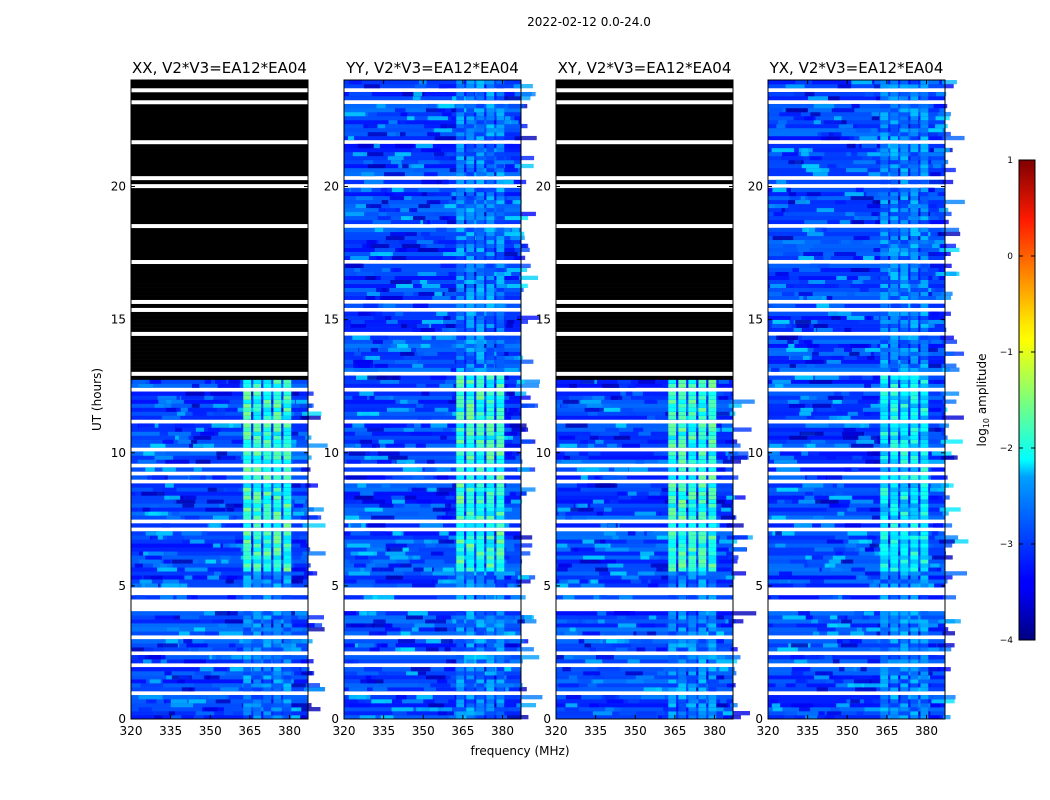 This screenshot has width=1050, height=800. What do you see at coordinates (331, 320) in the screenshot?
I see `y-tick-label: 15` at bounding box center [331, 320].